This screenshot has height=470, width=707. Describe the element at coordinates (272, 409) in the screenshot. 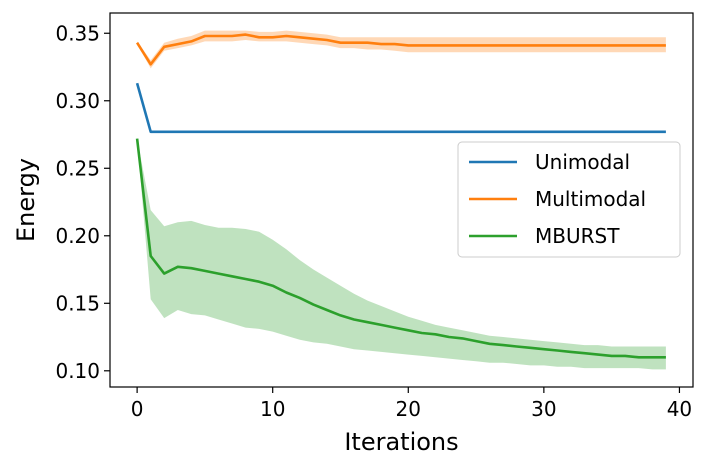

I see `x-tick-label: 10` at that location.